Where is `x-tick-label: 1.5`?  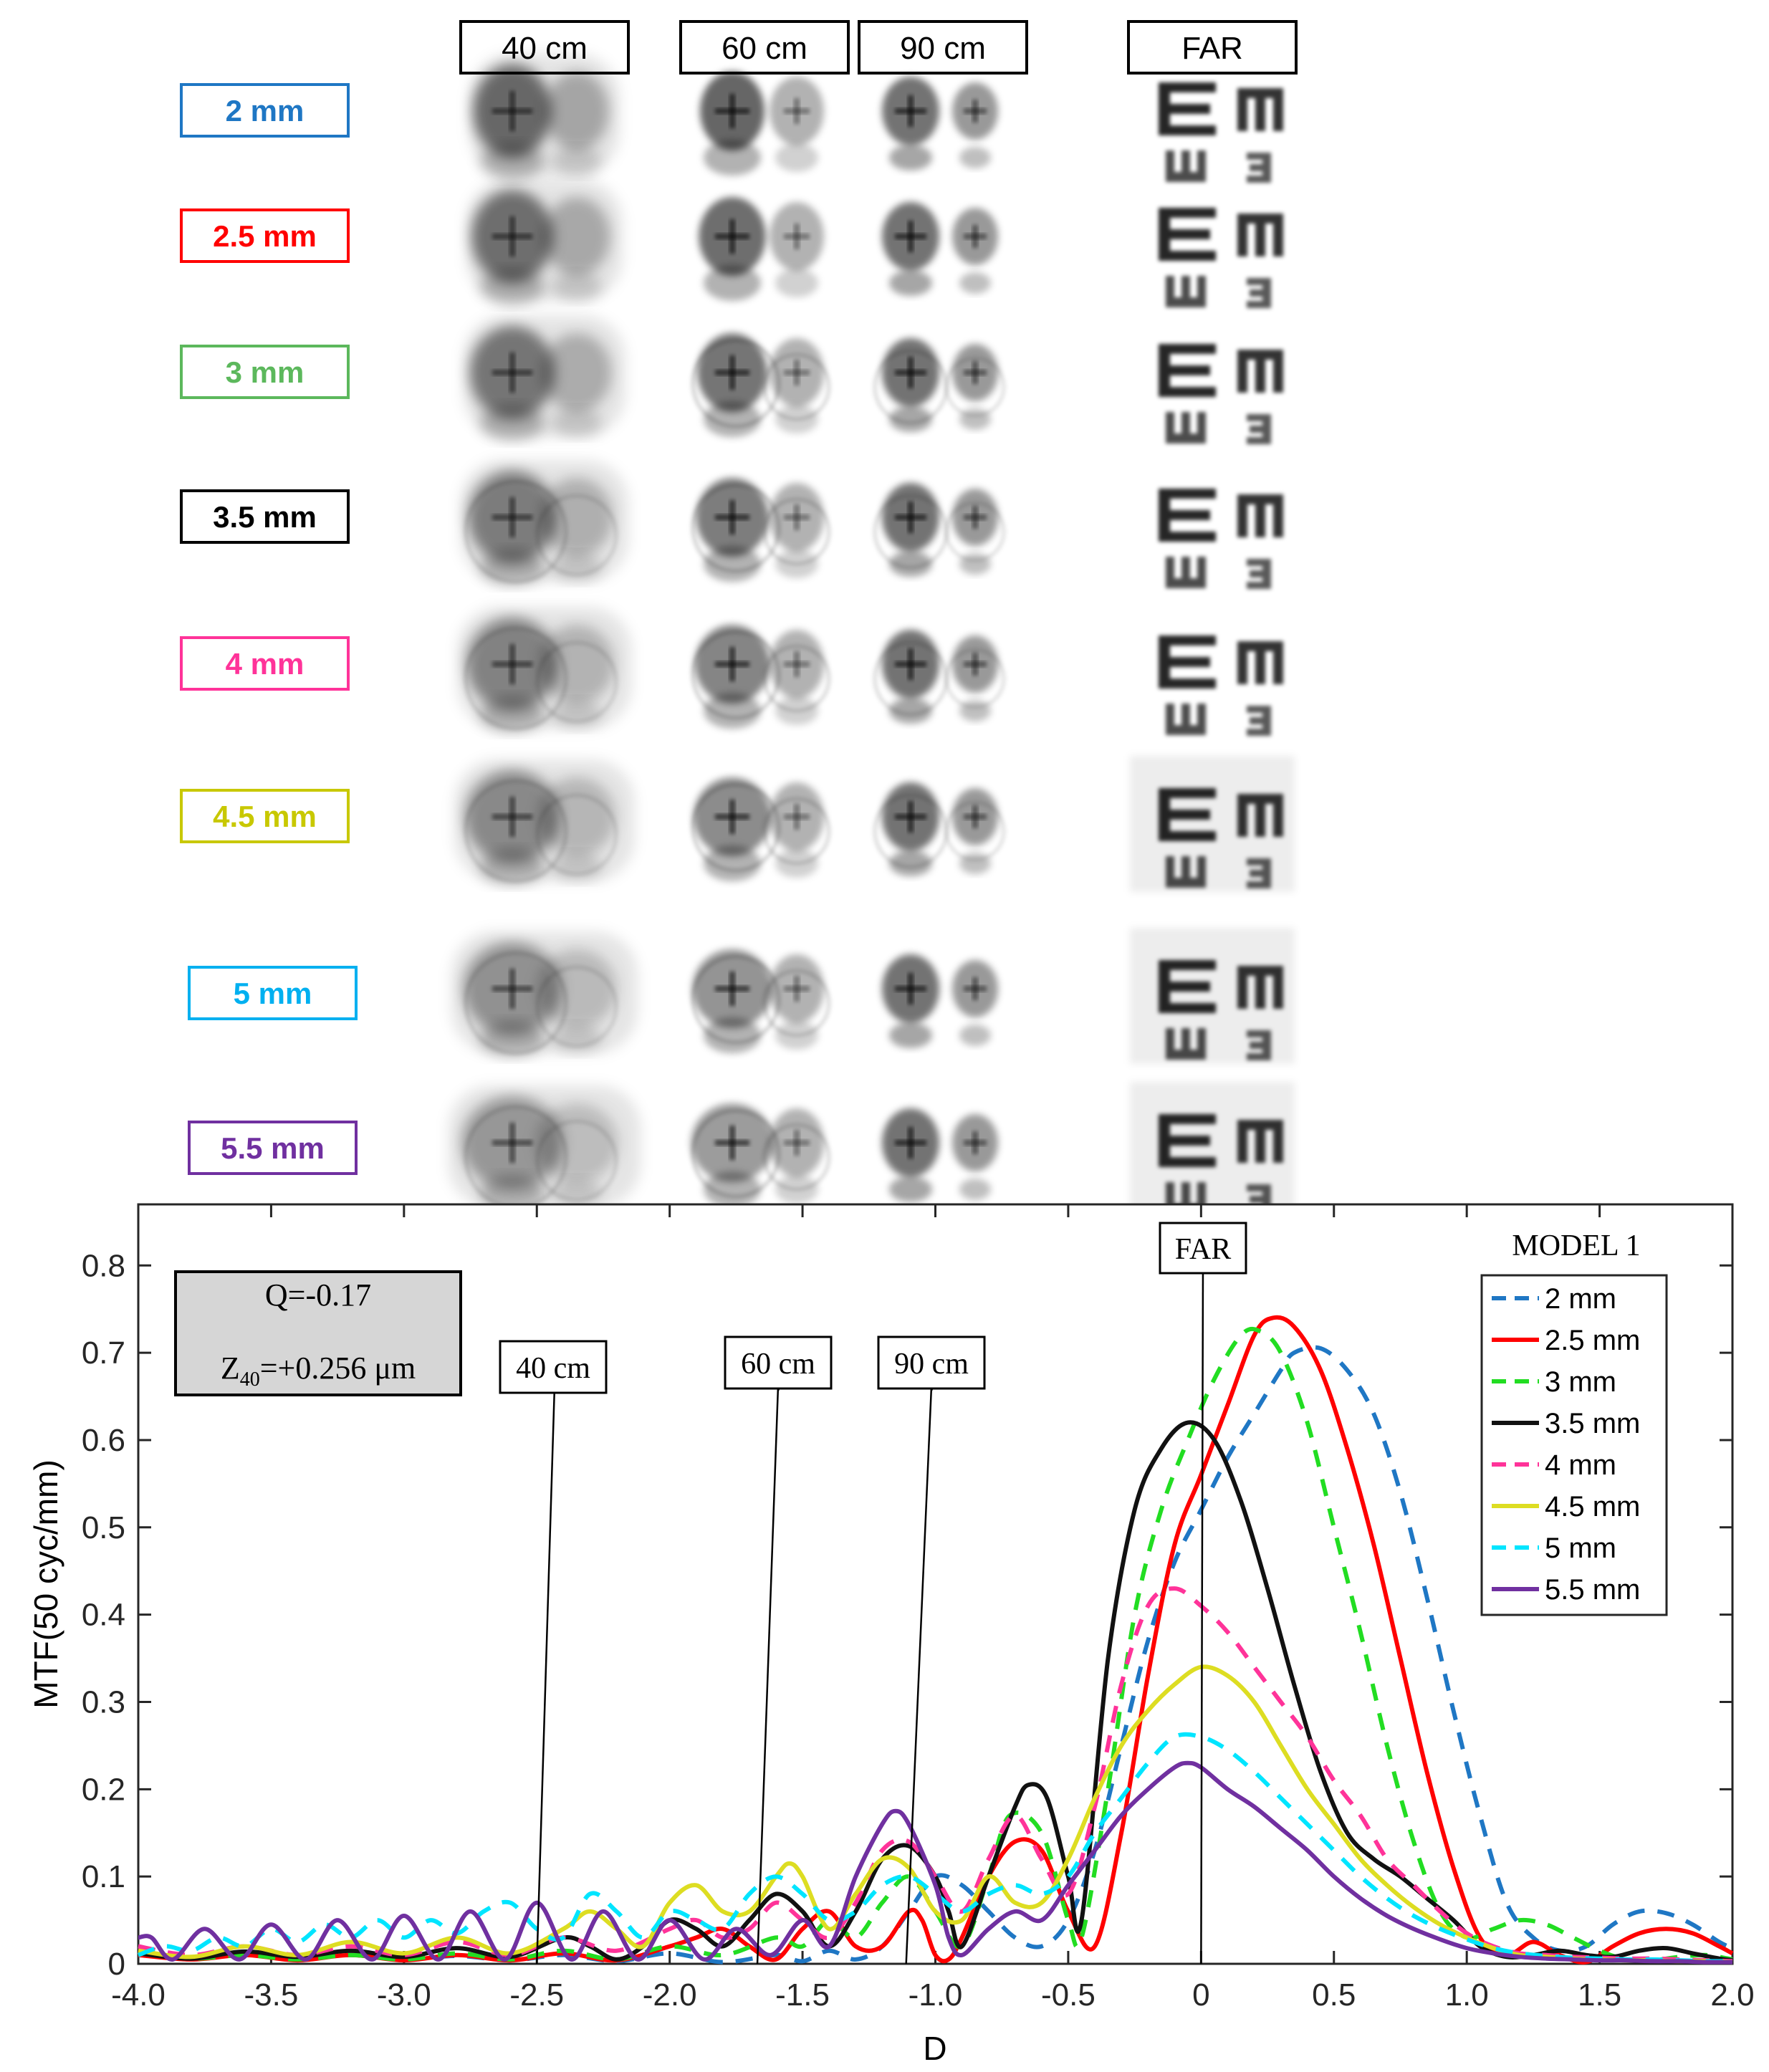 x-tick-label: 1.5 is located at coordinates (1600, 1995).